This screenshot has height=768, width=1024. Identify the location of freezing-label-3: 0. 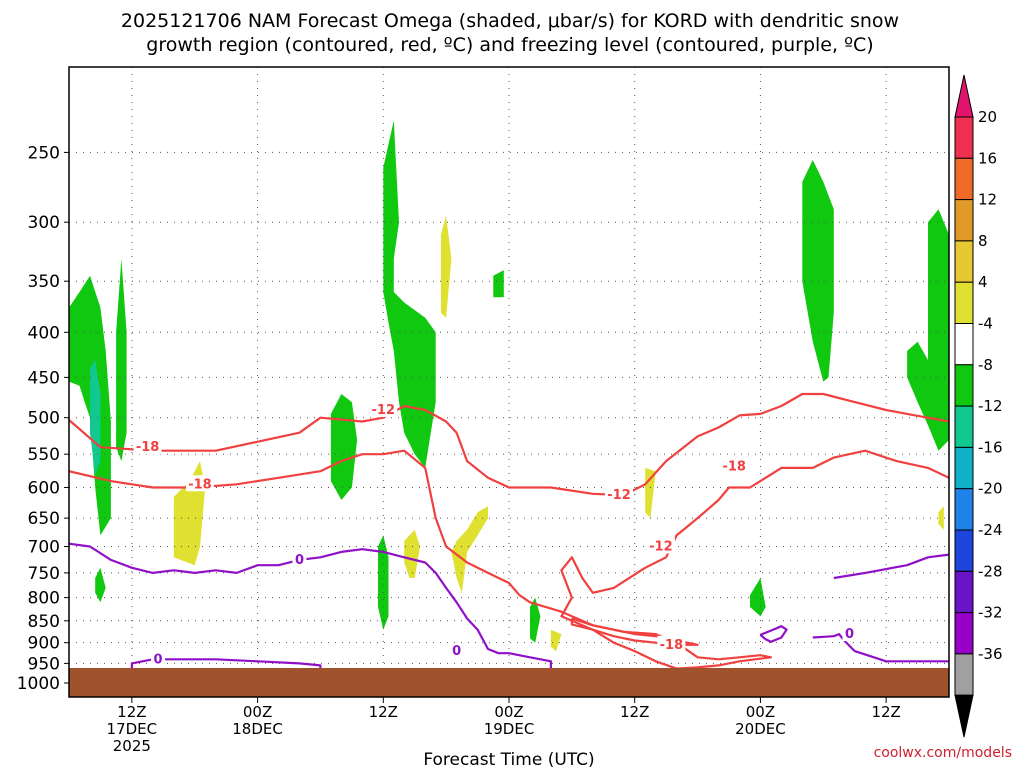
(849, 634).